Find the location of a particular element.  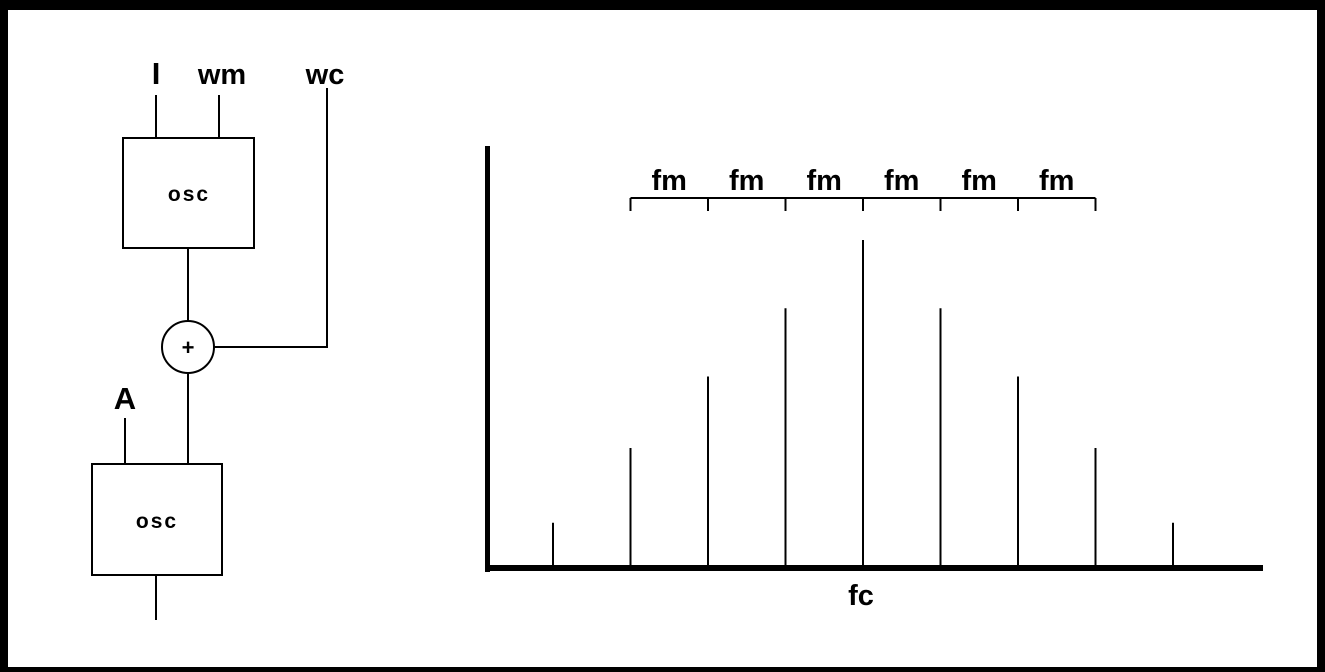

fm-spacing-label-2: fm is located at coordinates (824, 181).